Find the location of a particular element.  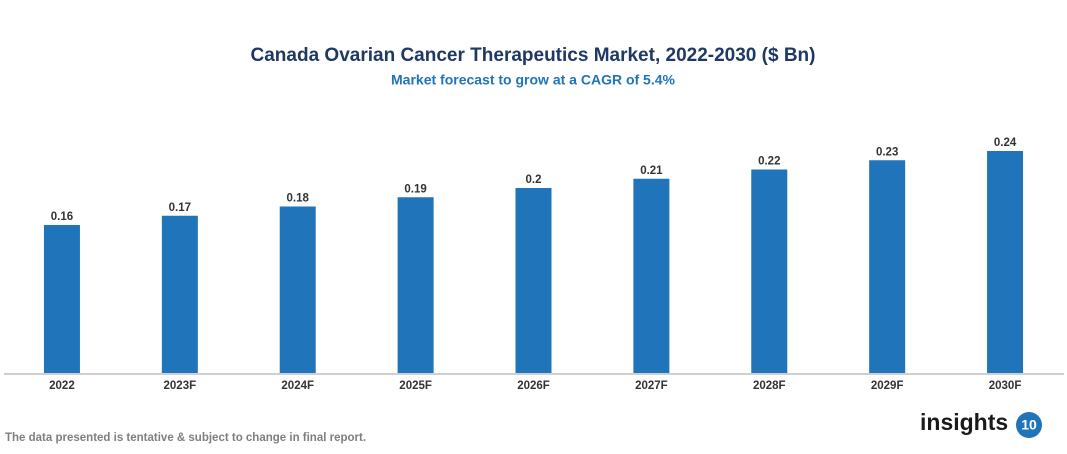

logo-badge-text: 10 is located at coordinates (1029, 425).